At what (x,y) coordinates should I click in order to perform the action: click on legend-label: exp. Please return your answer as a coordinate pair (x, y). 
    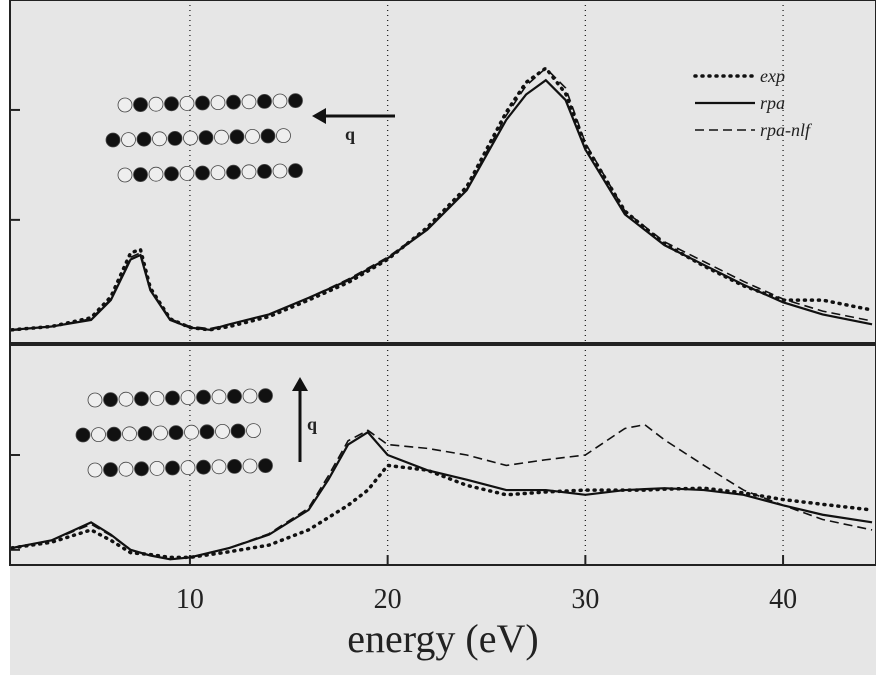
    Looking at the image, I should click on (772, 76).